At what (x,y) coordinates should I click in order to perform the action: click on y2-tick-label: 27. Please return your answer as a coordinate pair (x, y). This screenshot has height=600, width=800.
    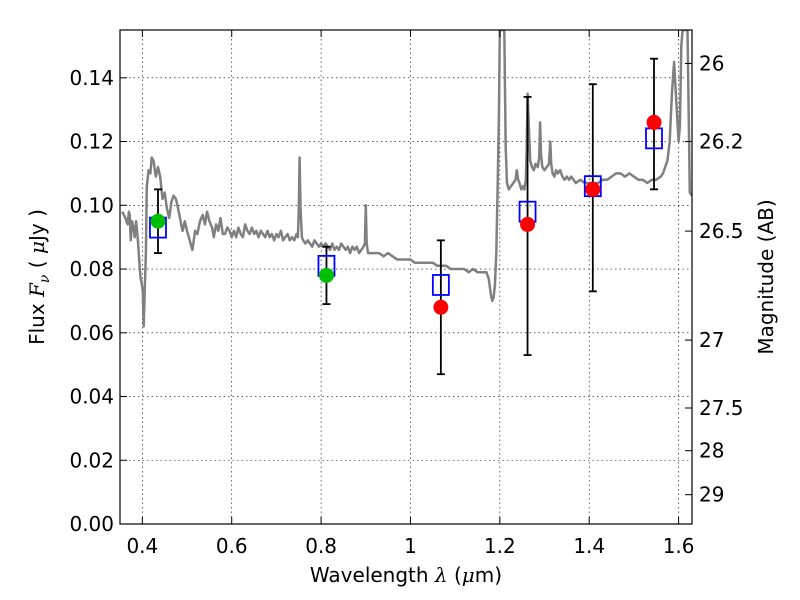
    Looking at the image, I should click on (711, 340).